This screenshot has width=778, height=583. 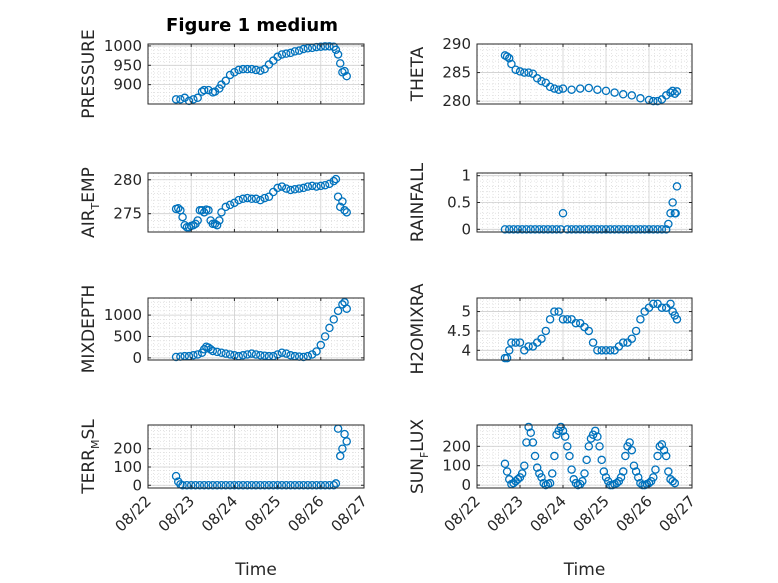 What do you see at coordinates (456, 73) in the screenshot?
I see `y-tick-label: 285` at bounding box center [456, 73].